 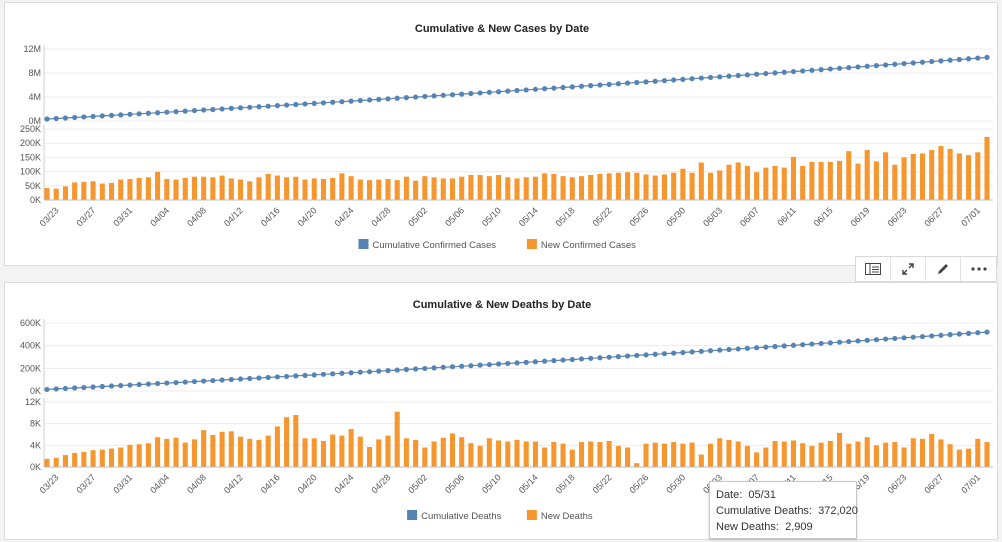 What do you see at coordinates (30, 323) in the screenshot?
I see `top-y-tick-label: 600K` at bounding box center [30, 323].